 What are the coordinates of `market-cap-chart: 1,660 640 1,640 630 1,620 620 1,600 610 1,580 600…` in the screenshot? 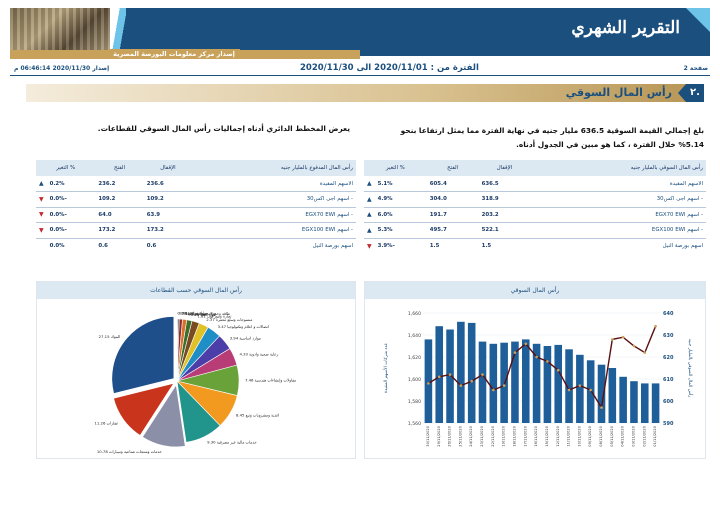 It's located at (538, 379).